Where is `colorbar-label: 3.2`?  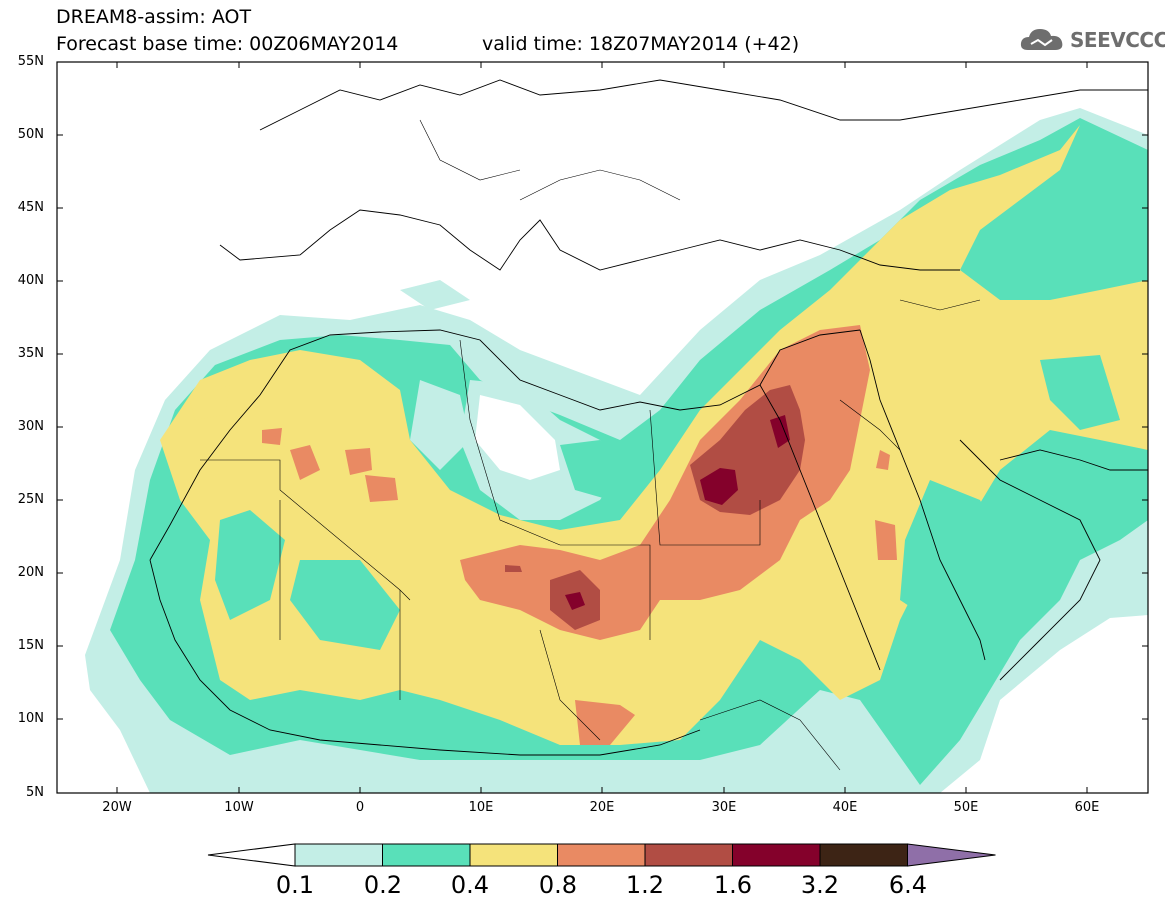
colorbar-label: 3.2 is located at coordinates (820, 885).